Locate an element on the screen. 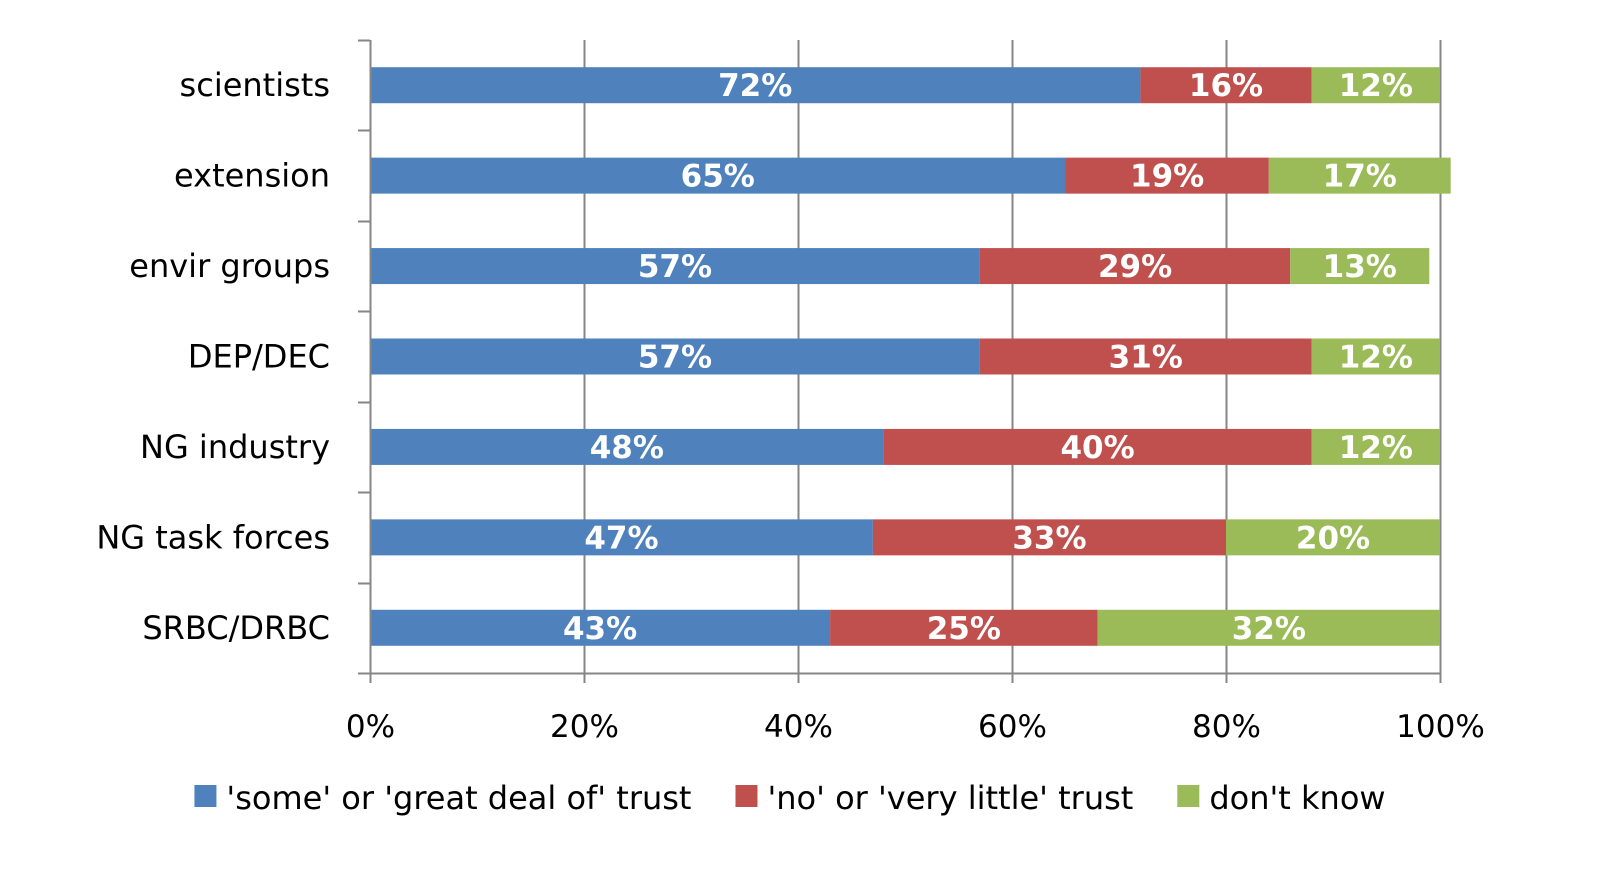  category-label: envir groups is located at coordinates (229, 266).